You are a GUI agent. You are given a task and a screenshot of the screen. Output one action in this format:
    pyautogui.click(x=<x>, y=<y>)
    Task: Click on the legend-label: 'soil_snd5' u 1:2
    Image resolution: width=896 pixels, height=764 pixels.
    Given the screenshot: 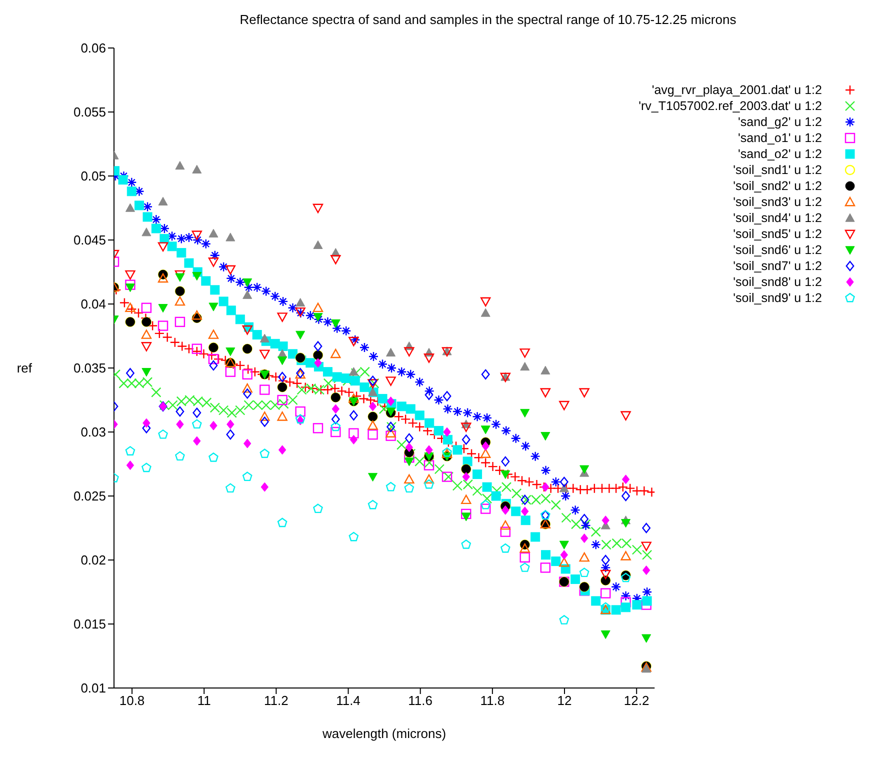 What is the action you would take?
    pyautogui.click(x=777, y=234)
    